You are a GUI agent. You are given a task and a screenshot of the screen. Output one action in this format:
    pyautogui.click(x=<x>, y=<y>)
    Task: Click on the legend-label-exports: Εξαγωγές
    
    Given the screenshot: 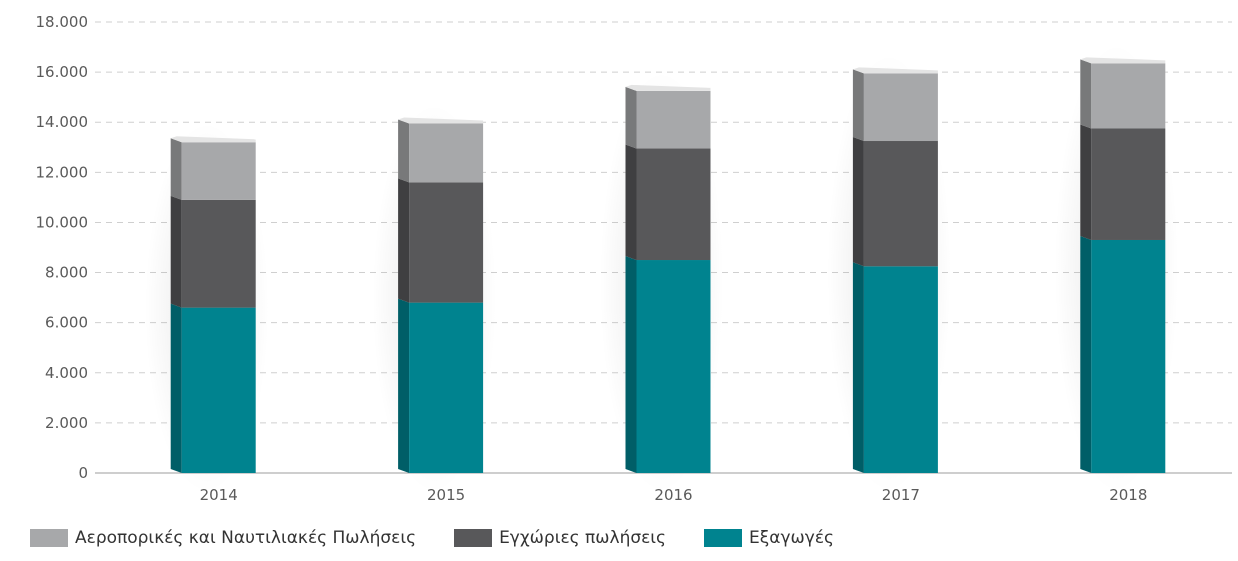 What is the action you would take?
    pyautogui.click(x=791, y=538)
    